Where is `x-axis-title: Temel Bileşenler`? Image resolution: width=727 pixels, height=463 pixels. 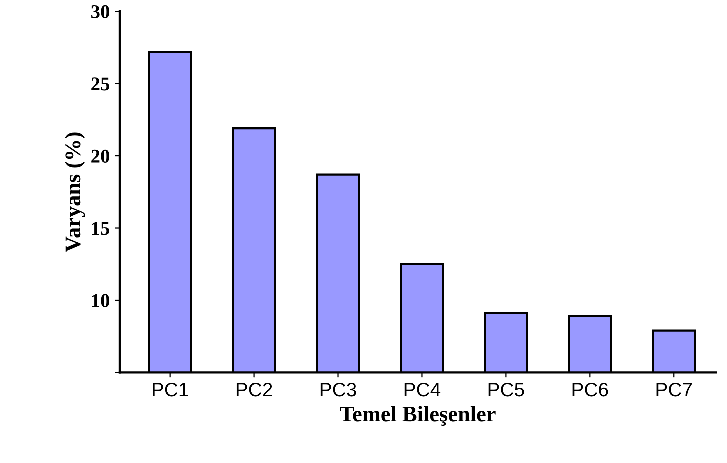 x-axis-title: Temel Bileşenler is located at coordinates (418, 416).